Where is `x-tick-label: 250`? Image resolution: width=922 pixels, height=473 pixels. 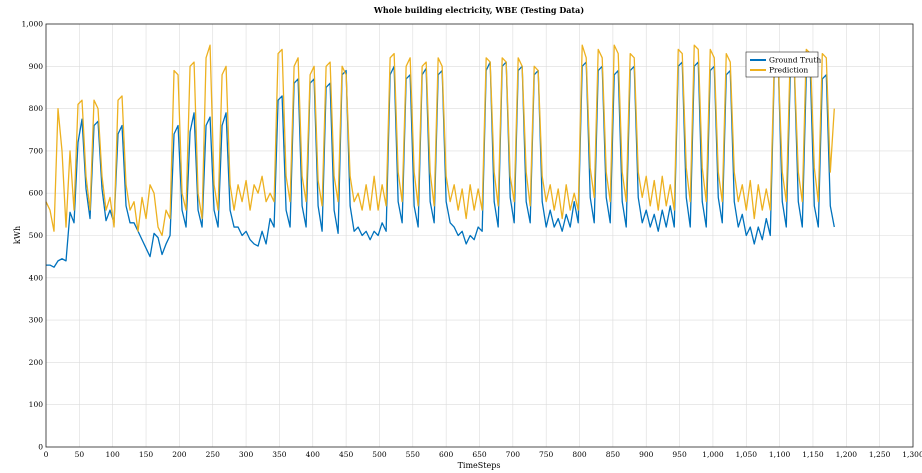
x-tick-label: 250 is located at coordinates (213, 454).